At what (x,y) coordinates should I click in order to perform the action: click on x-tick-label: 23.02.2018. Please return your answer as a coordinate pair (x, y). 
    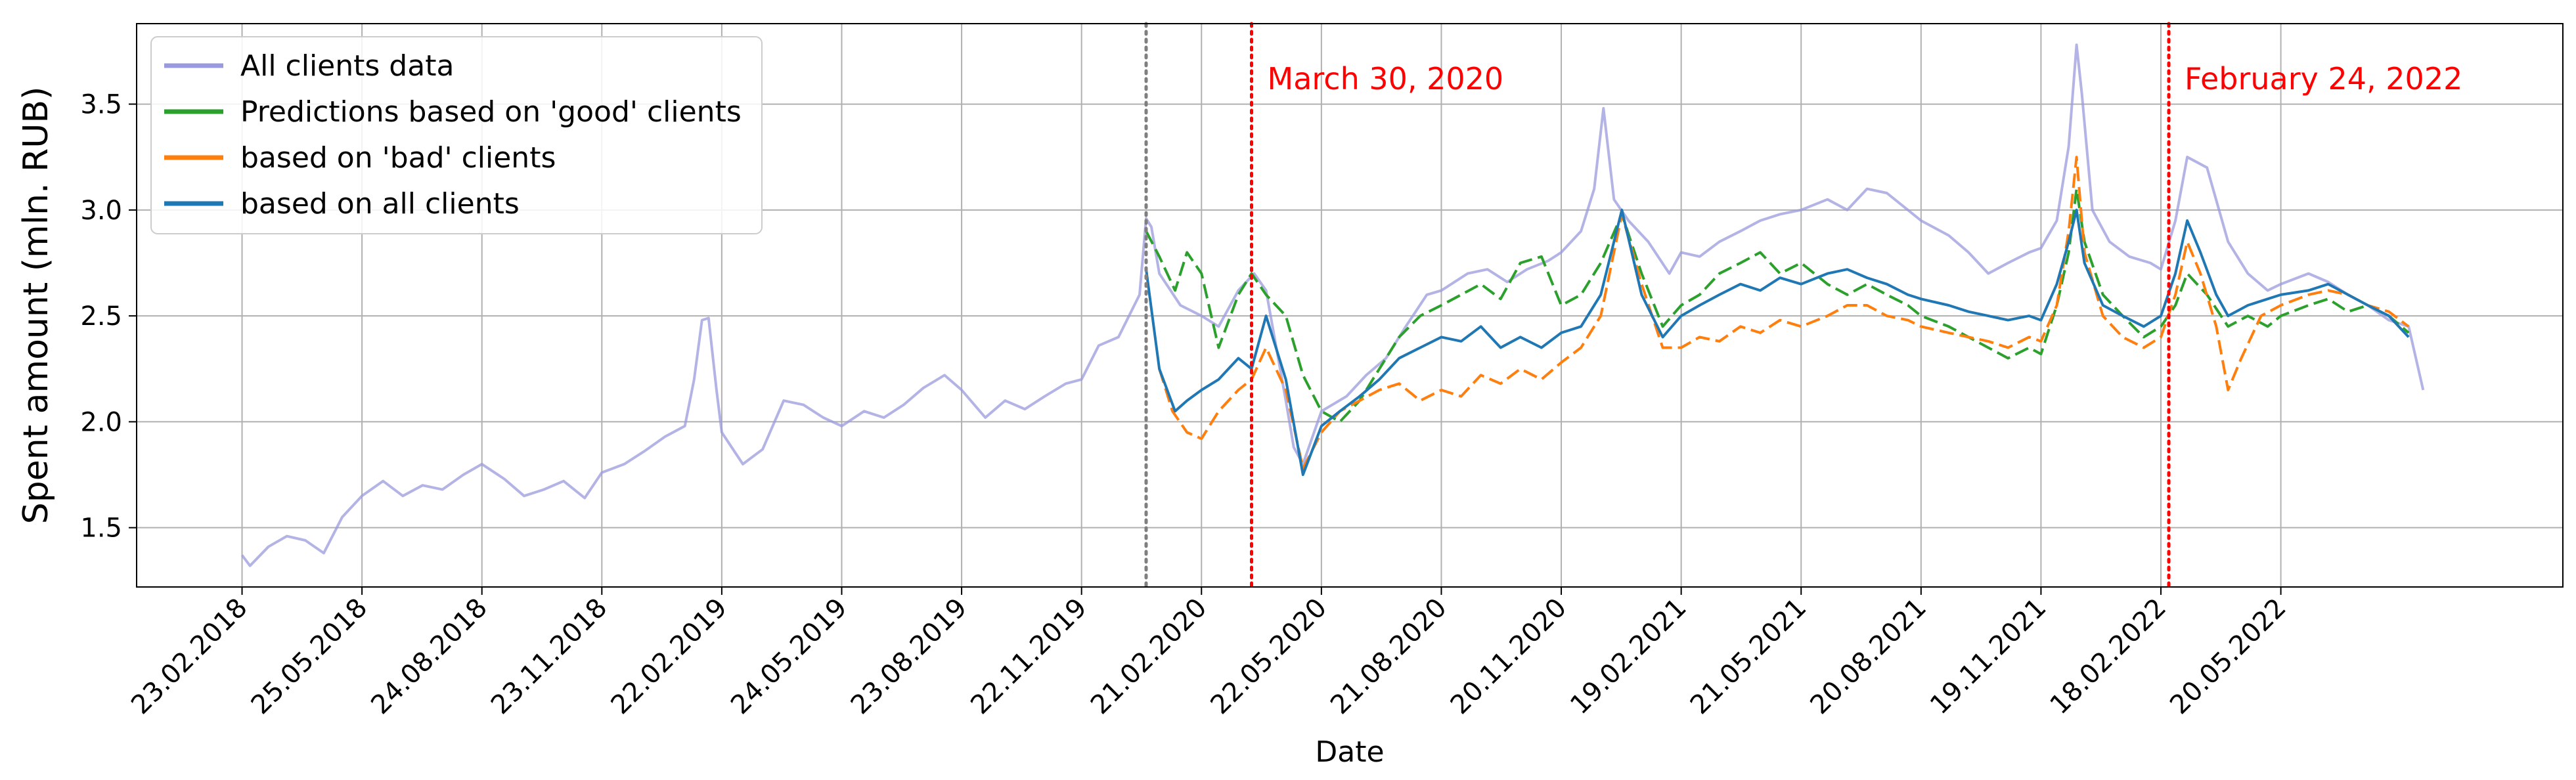
    Looking at the image, I should click on (189, 656).